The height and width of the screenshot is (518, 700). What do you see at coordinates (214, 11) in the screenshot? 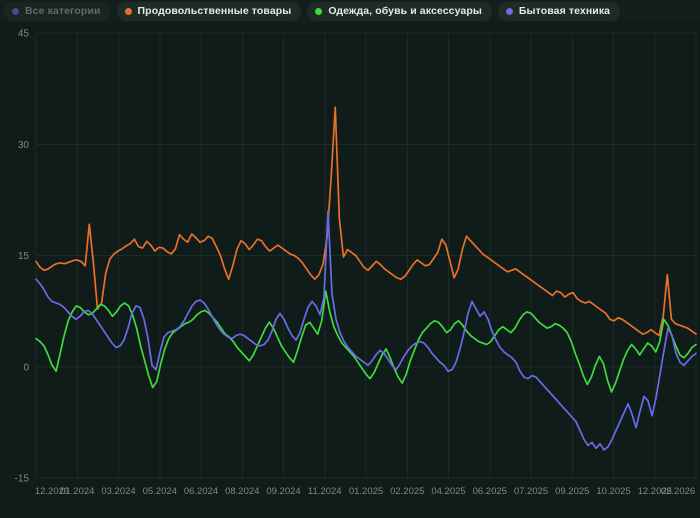
I see `legend-item-label: Продовольственные товары` at bounding box center [214, 11].